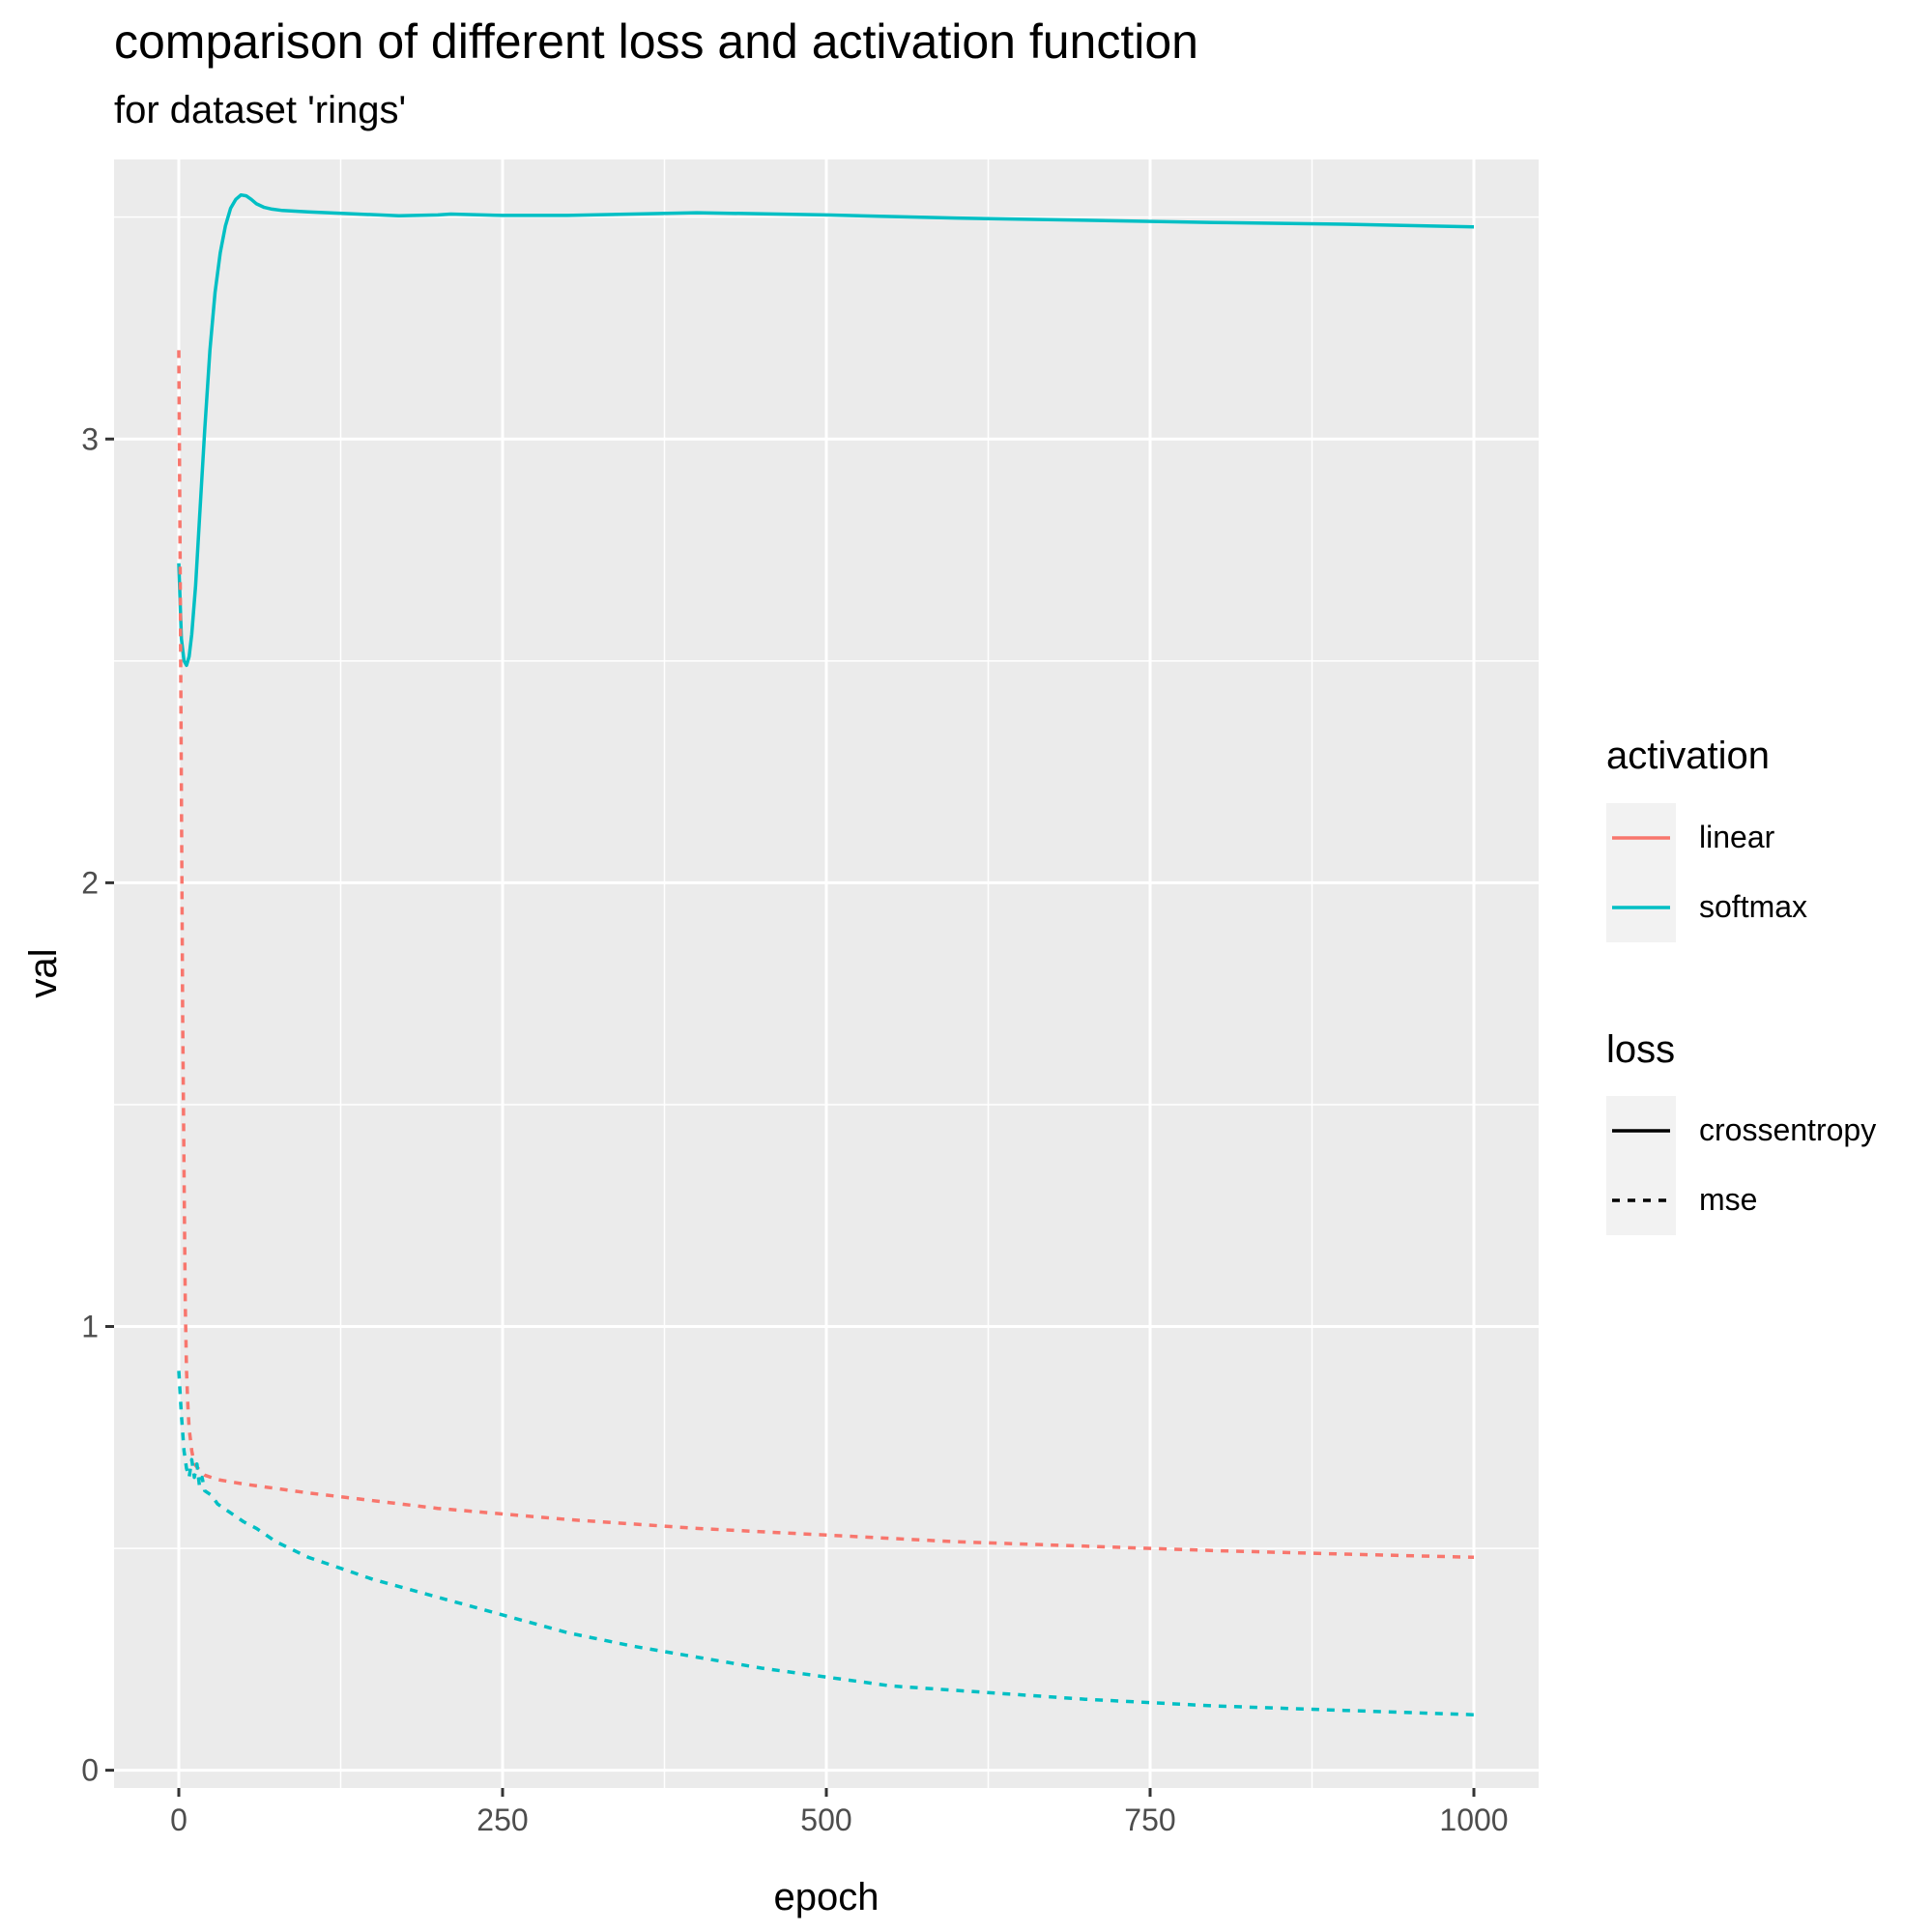 This screenshot has width=1932, height=1932. I want to click on legend-label-mse: mse, so click(1728, 1199).